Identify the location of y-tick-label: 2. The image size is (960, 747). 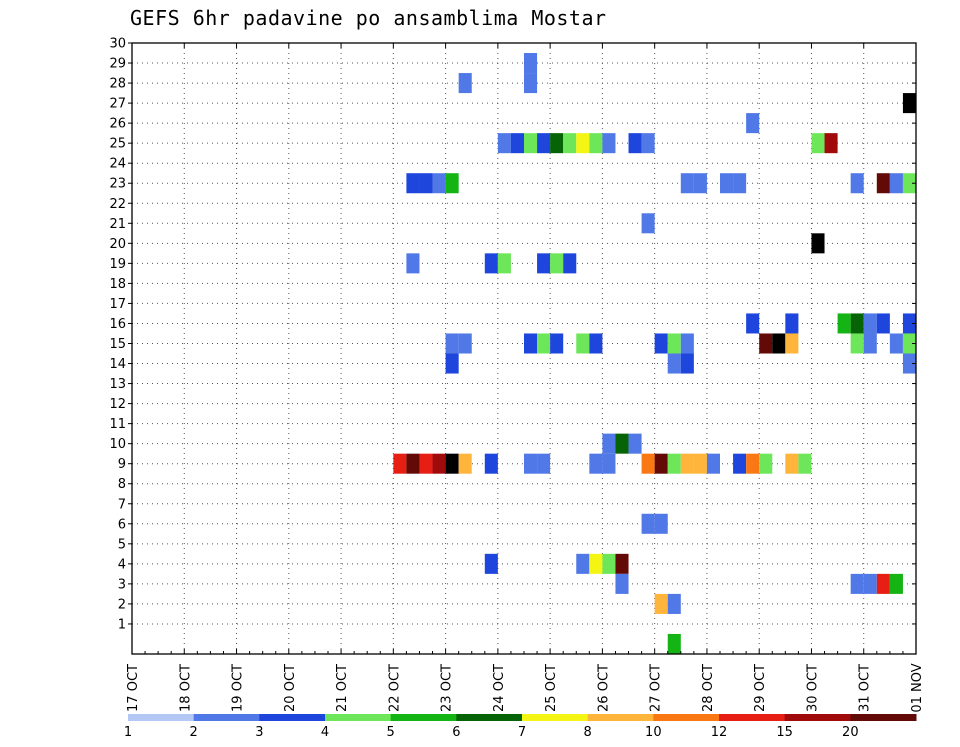
(122, 604).